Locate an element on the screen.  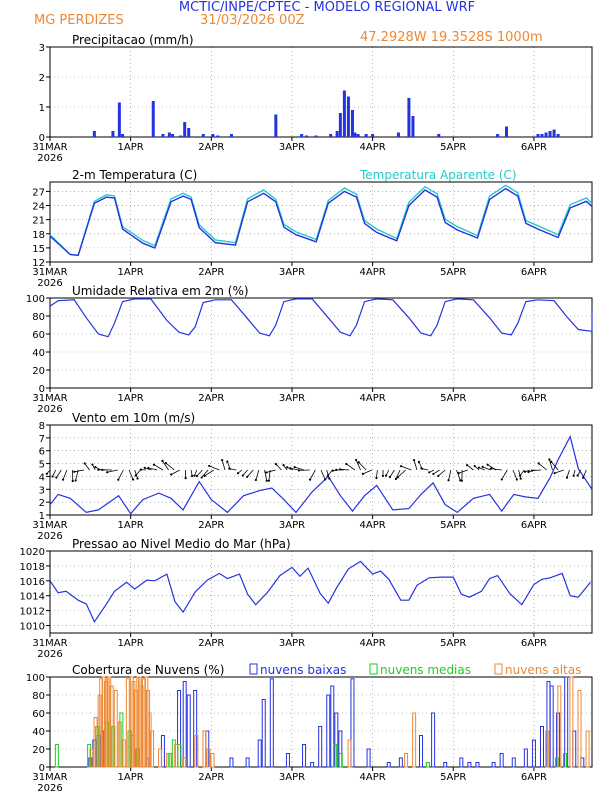
y-tick-label: 5 is located at coordinates (42, 465).